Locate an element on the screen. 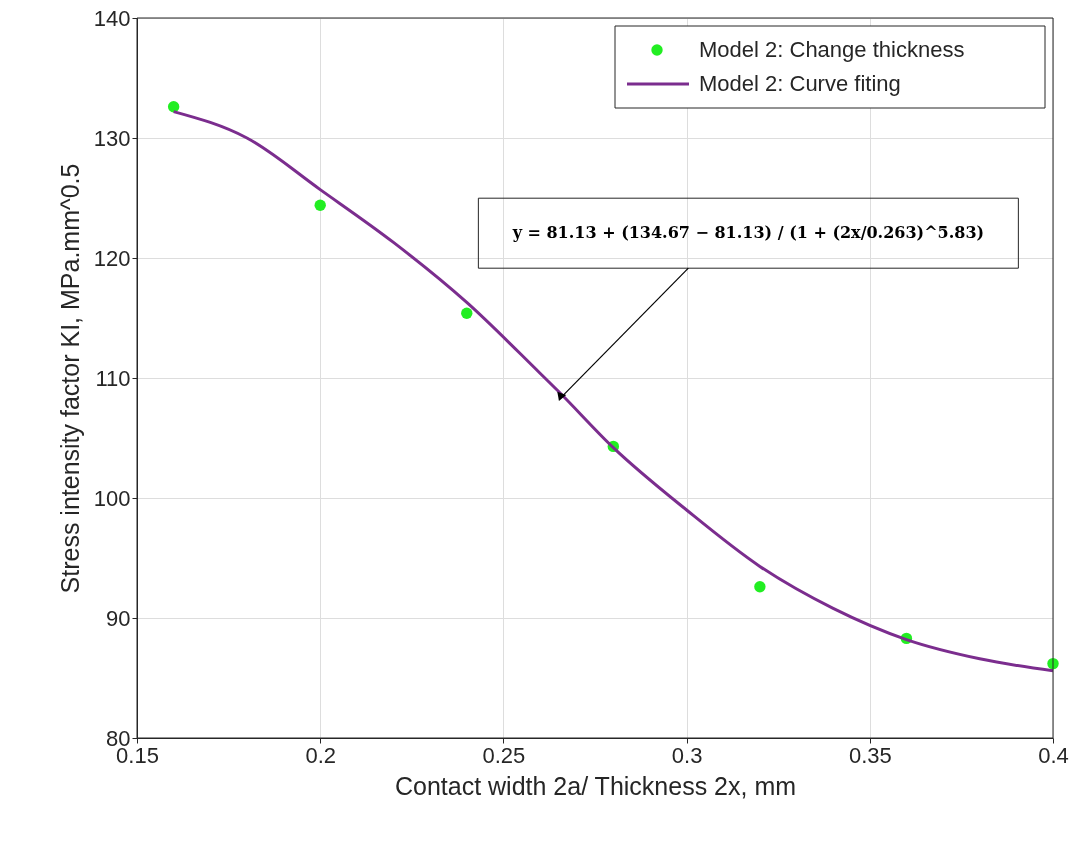 Image resolution: width=1081 pixels, height=844 pixels. y-tick-label: 140 is located at coordinates (112, 18).